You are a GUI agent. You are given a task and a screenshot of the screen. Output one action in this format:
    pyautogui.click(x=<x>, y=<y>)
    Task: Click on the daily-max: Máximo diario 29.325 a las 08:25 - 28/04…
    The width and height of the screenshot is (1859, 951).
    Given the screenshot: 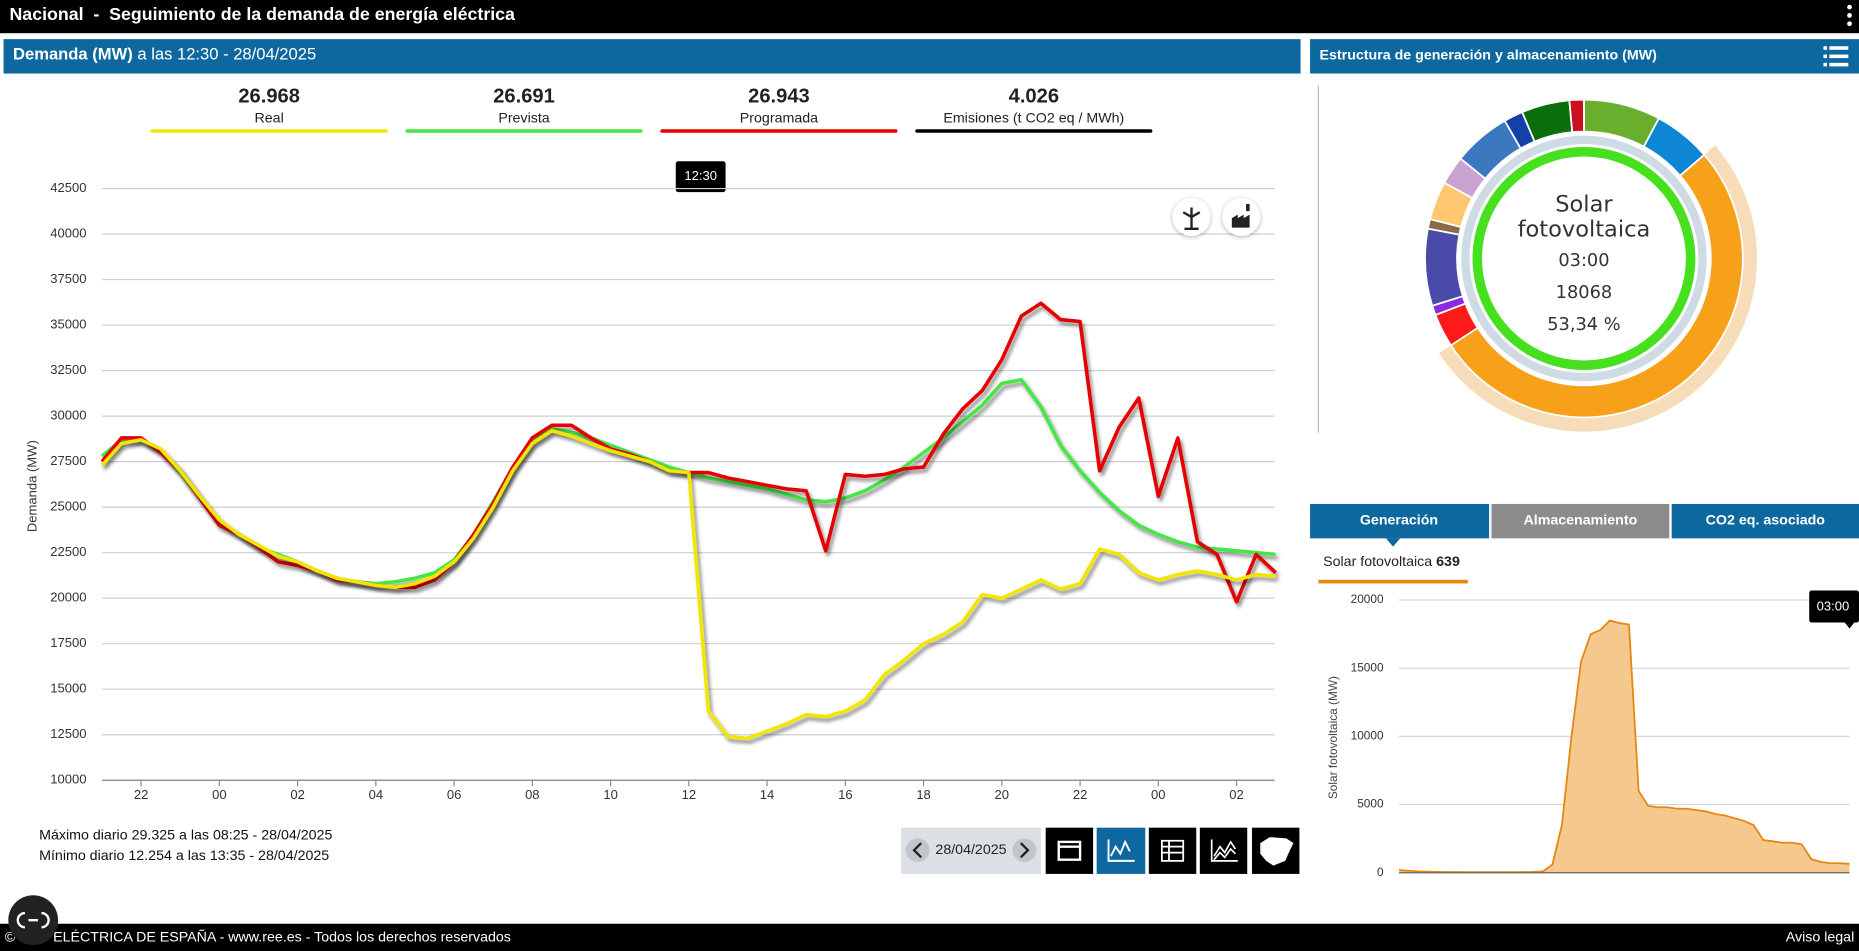 What is the action you would take?
    pyautogui.click(x=185, y=836)
    